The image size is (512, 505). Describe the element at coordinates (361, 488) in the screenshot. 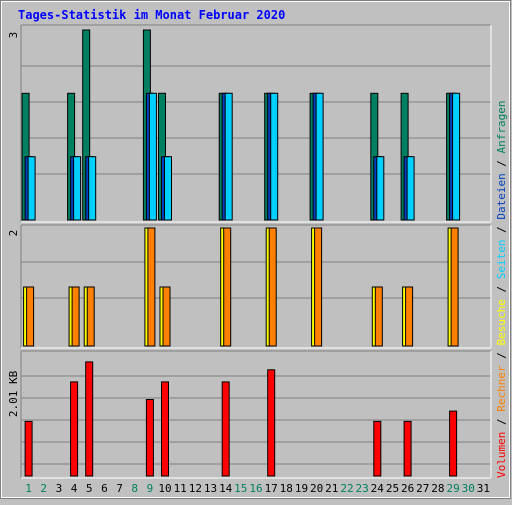

I see `x-tick-label: 23` at that location.